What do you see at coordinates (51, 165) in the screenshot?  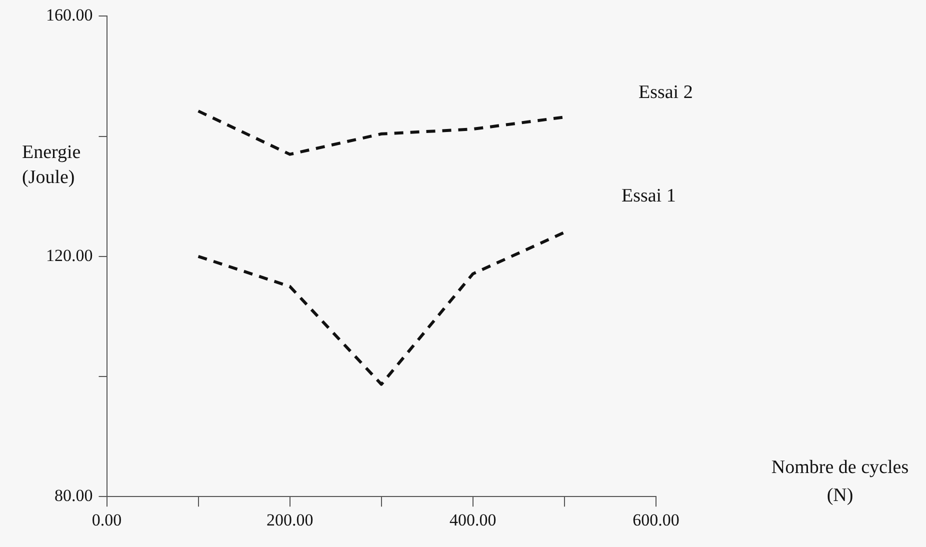 I see `y-axis-title: Energie (Joule)` at bounding box center [51, 165].